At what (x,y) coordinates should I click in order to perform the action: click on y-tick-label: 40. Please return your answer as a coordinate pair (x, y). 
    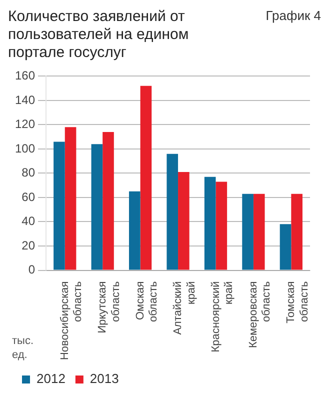
    Looking at the image, I should click on (29, 221).